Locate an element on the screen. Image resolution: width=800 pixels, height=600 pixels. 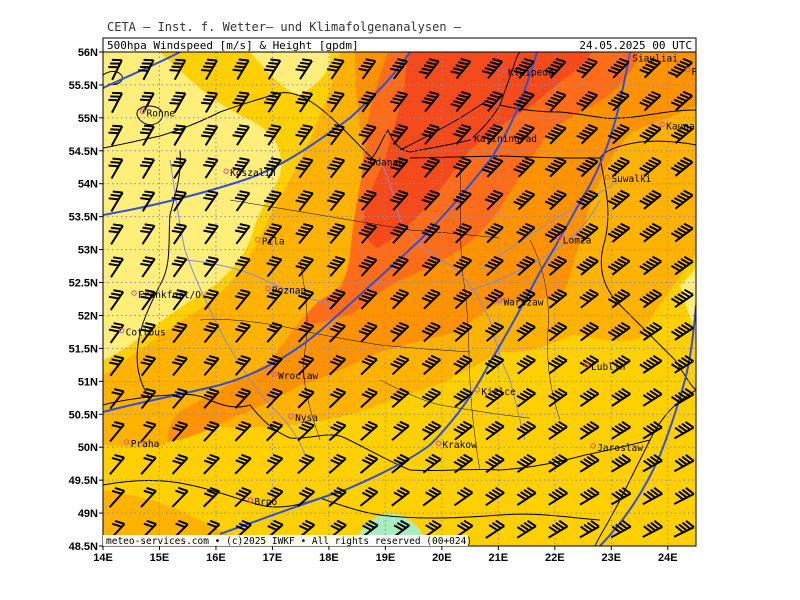
city-label: Kielce is located at coordinates (498, 392).